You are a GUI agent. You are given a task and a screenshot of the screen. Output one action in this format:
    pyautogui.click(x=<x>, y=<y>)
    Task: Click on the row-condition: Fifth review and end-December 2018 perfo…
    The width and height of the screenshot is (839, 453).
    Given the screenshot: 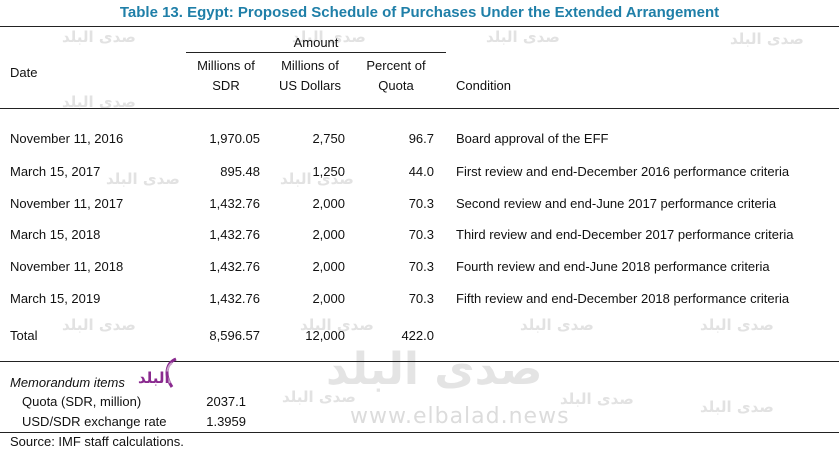 What is the action you would take?
    pyautogui.click(x=623, y=298)
    